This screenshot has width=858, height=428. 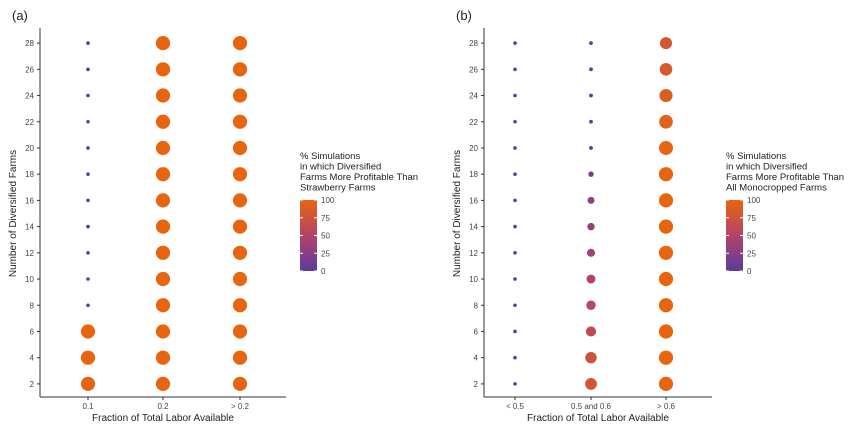 What do you see at coordinates (476, 305) in the screenshot?
I see `y-tick-label: 8` at bounding box center [476, 305].